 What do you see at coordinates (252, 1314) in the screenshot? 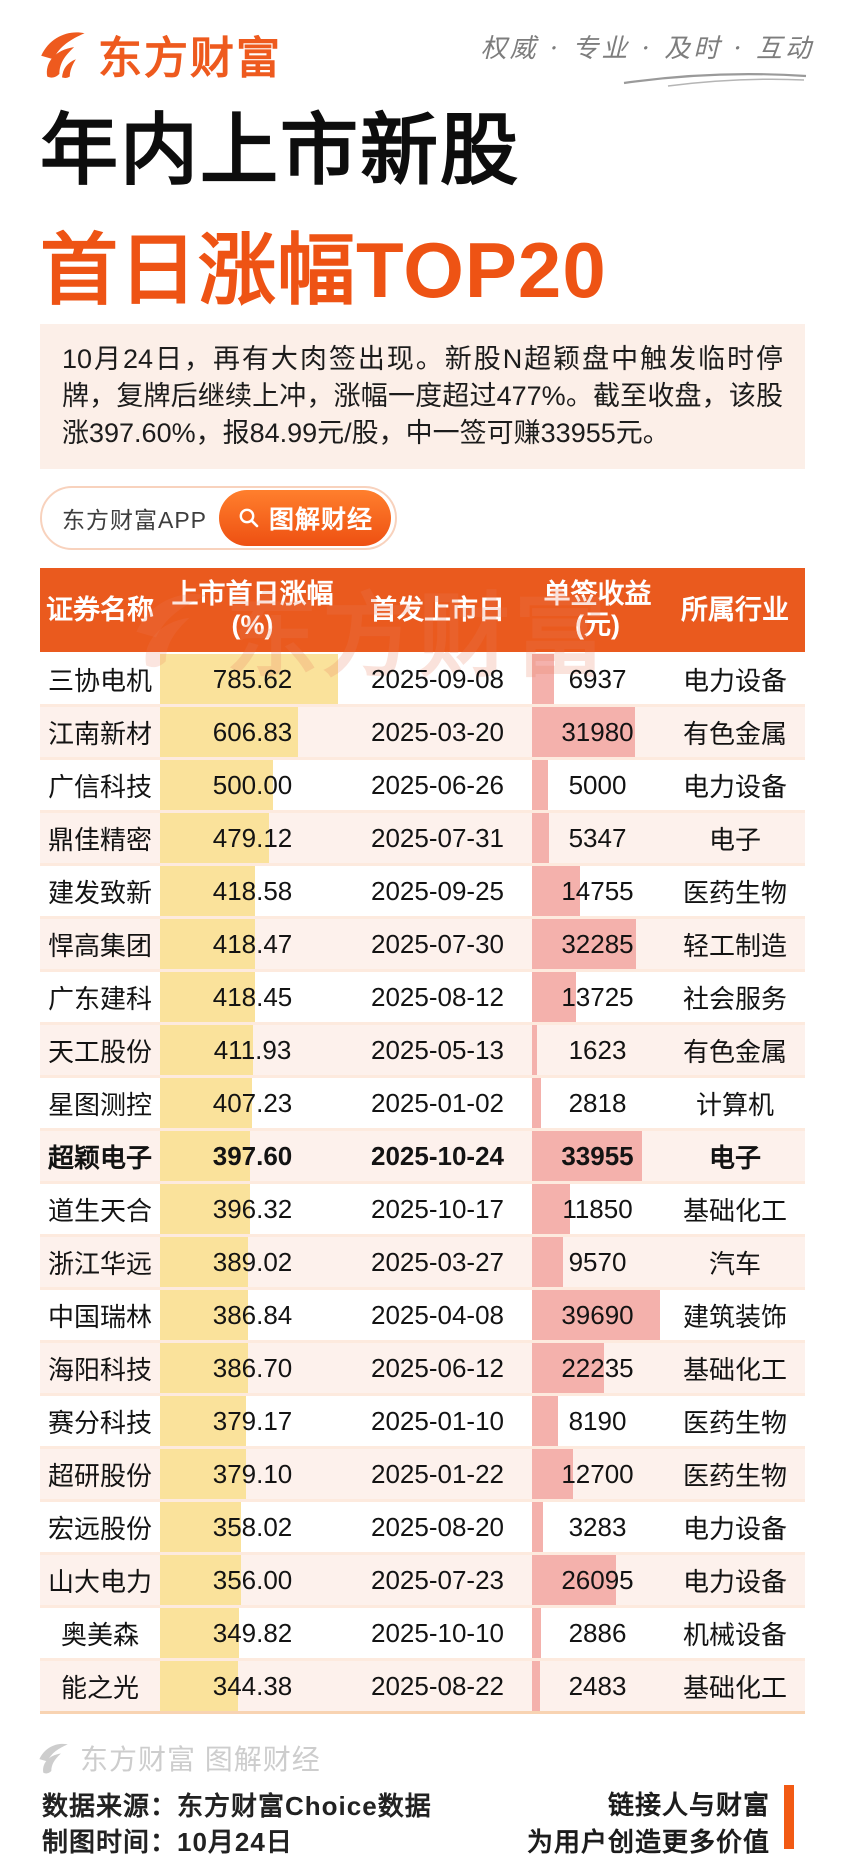
I see `gain-value-cell: 386.84` at bounding box center [252, 1314].